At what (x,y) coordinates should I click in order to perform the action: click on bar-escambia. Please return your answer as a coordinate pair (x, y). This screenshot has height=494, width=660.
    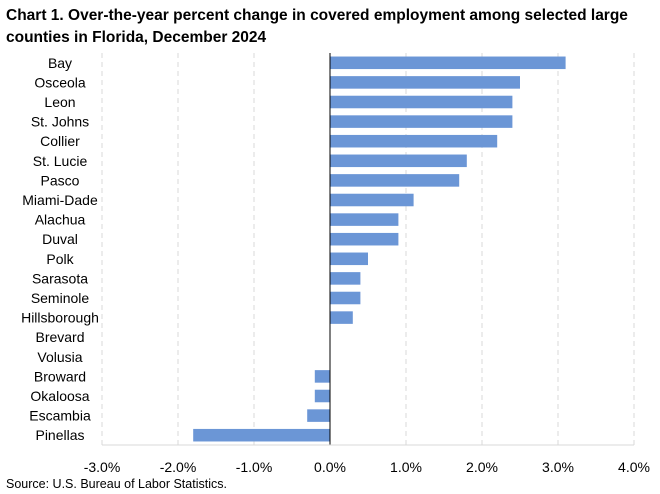
    Looking at the image, I should click on (318, 415).